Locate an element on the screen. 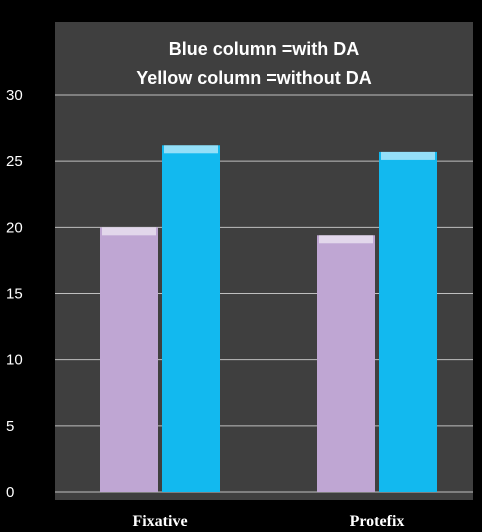 This screenshot has height=532, width=482. x-axis-categories: Fixative Protefix is located at coordinates (268, 521).